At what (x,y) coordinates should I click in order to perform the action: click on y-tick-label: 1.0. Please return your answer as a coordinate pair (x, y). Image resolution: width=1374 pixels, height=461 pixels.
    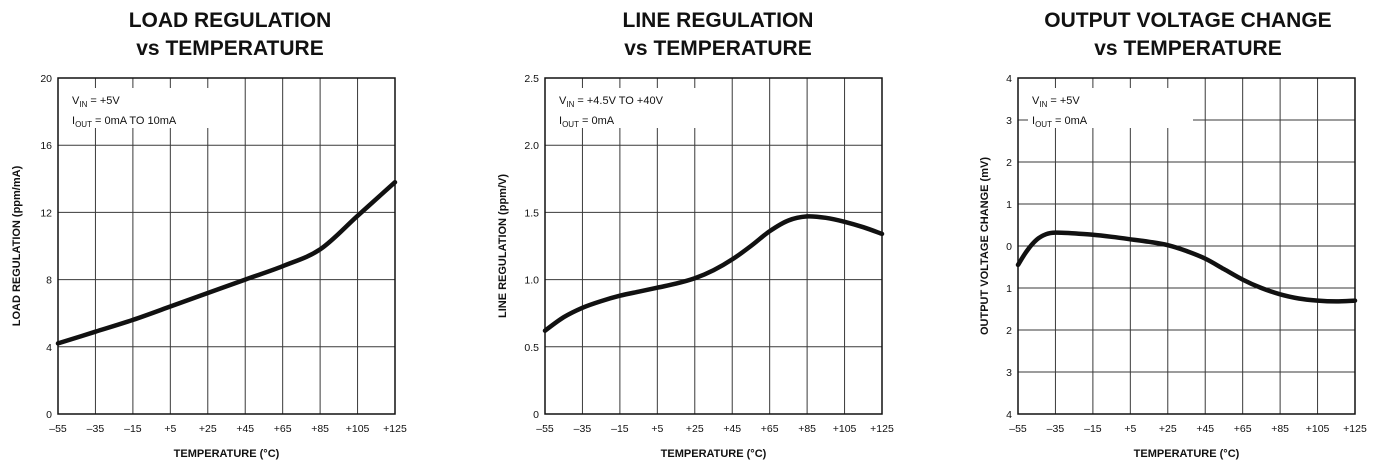
    Looking at the image, I should click on (531, 281).